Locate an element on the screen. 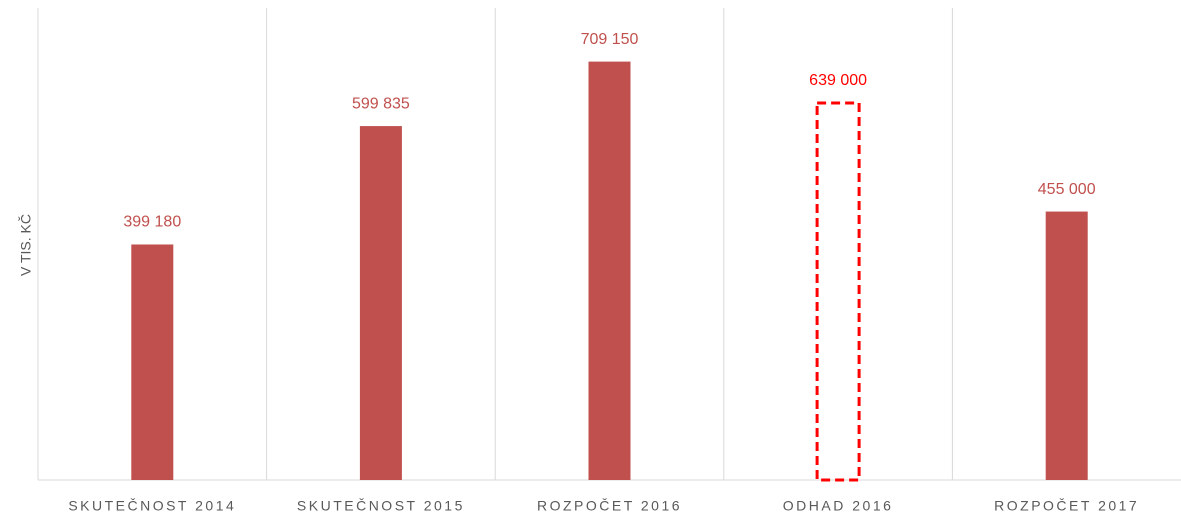  y-axis-label: V TIS. KČ is located at coordinates (26, 245).